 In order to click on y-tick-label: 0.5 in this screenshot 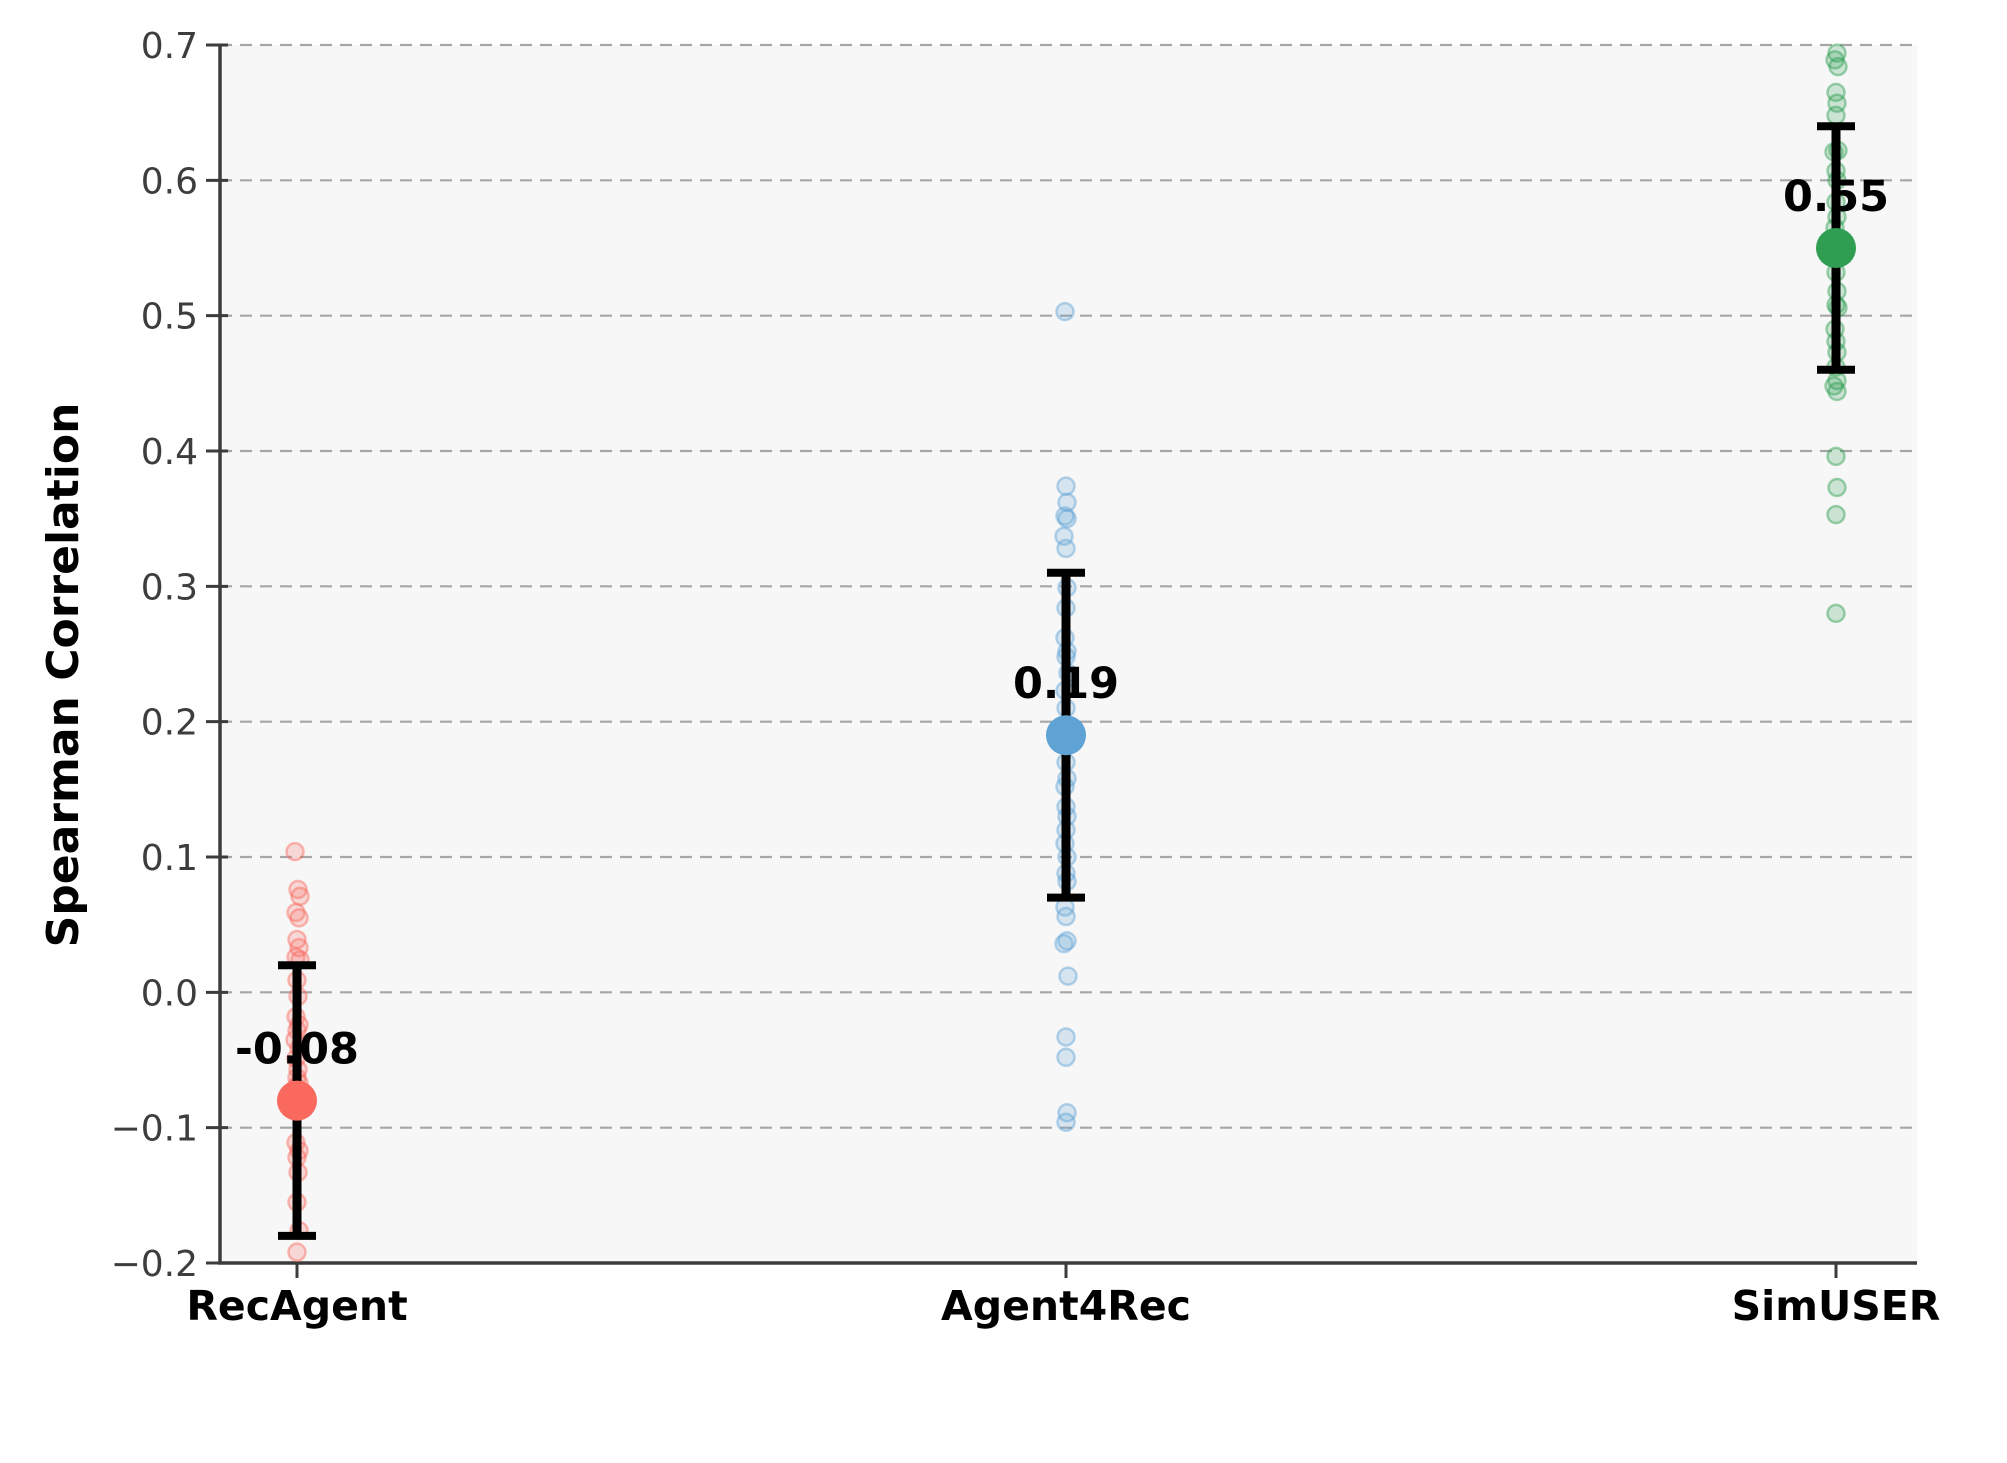, I will do `click(169, 317)`.